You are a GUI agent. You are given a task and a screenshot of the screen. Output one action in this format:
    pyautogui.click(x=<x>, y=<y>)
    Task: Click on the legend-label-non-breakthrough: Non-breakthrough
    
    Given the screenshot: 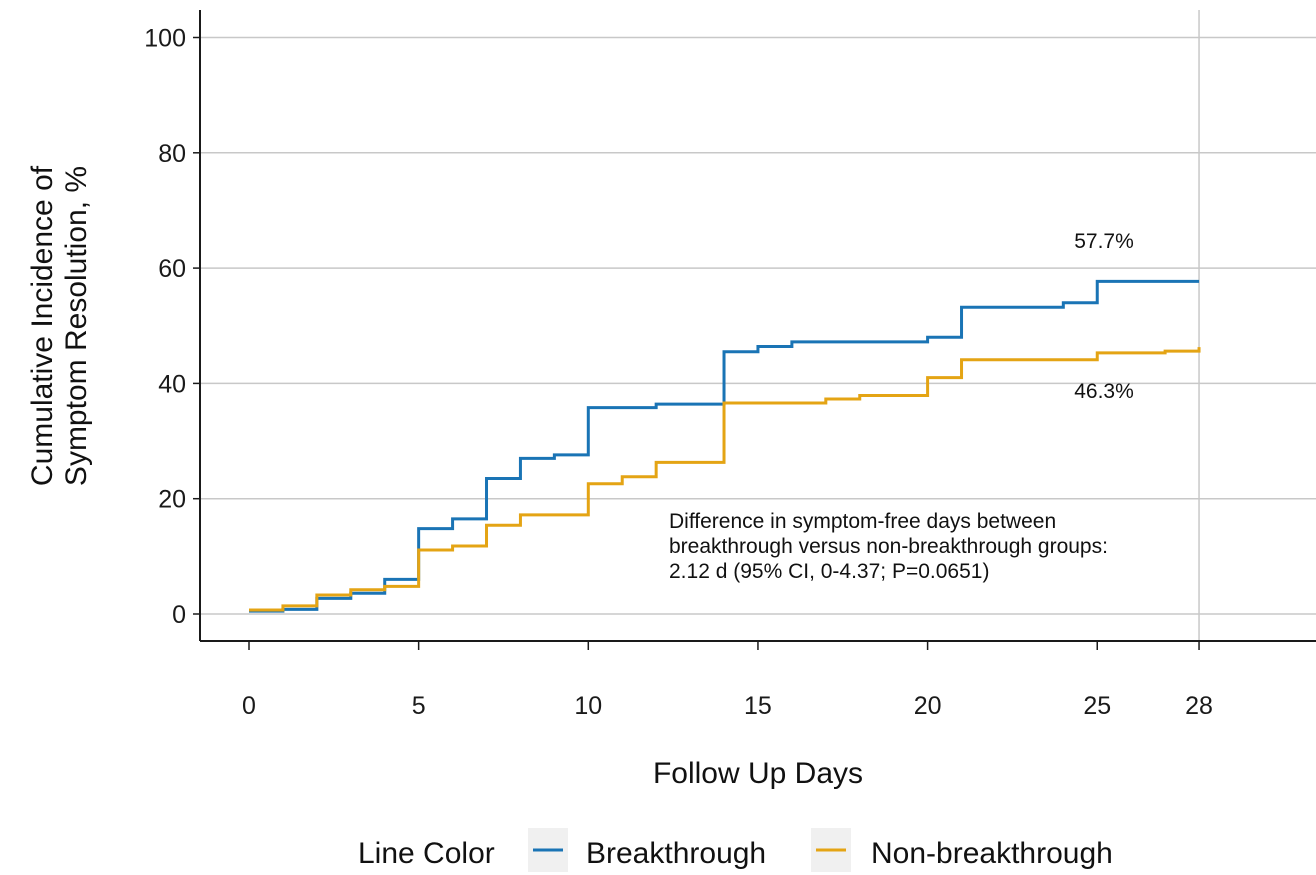 What is the action you would take?
    pyautogui.click(x=992, y=853)
    